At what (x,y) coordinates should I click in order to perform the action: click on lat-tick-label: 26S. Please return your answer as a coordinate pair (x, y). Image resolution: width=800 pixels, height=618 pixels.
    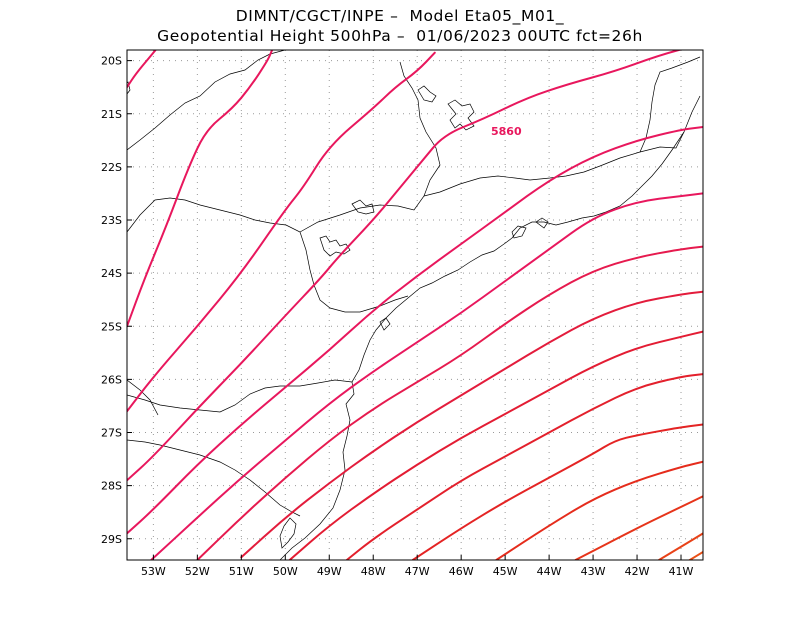
    Looking at the image, I should click on (111, 379).